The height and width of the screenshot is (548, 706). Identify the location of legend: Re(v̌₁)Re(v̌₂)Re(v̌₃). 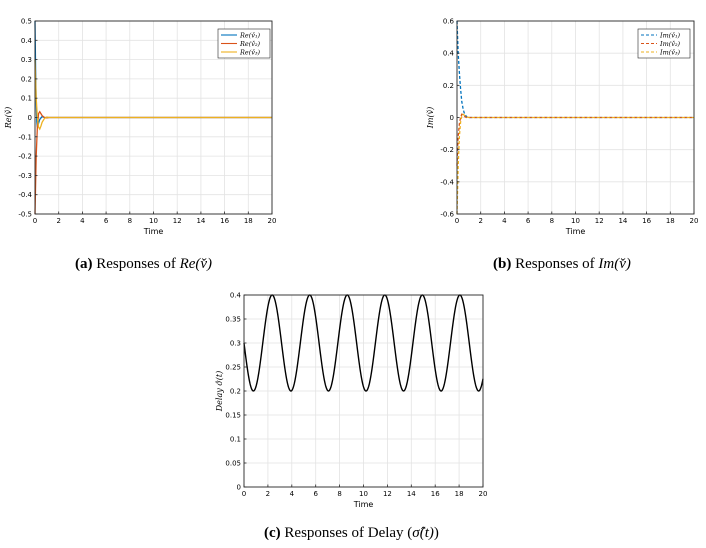
(244, 43).